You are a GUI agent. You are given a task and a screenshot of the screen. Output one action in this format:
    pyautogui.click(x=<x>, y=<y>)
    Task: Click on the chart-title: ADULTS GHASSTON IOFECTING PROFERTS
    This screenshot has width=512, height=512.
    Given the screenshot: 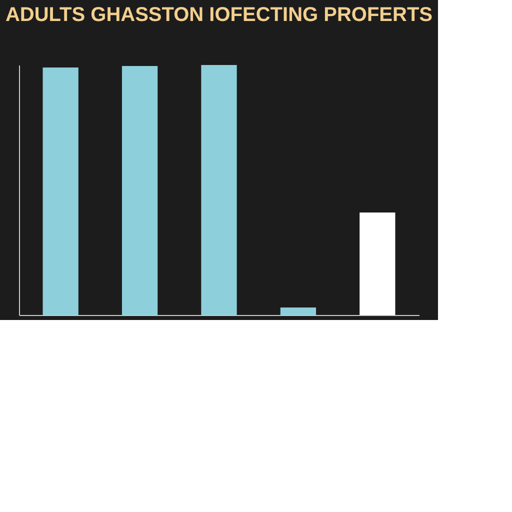 What is the action you would take?
    pyautogui.click(x=219, y=15)
    